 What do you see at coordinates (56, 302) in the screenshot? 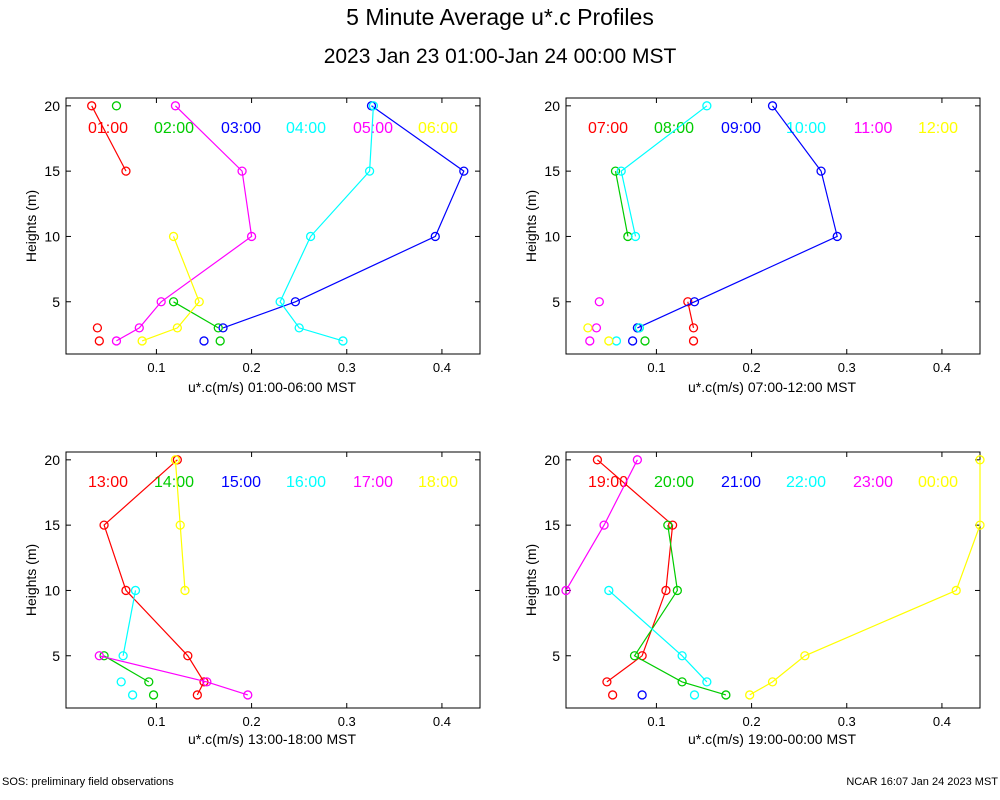
I see `y-tick-label: 5` at bounding box center [56, 302].